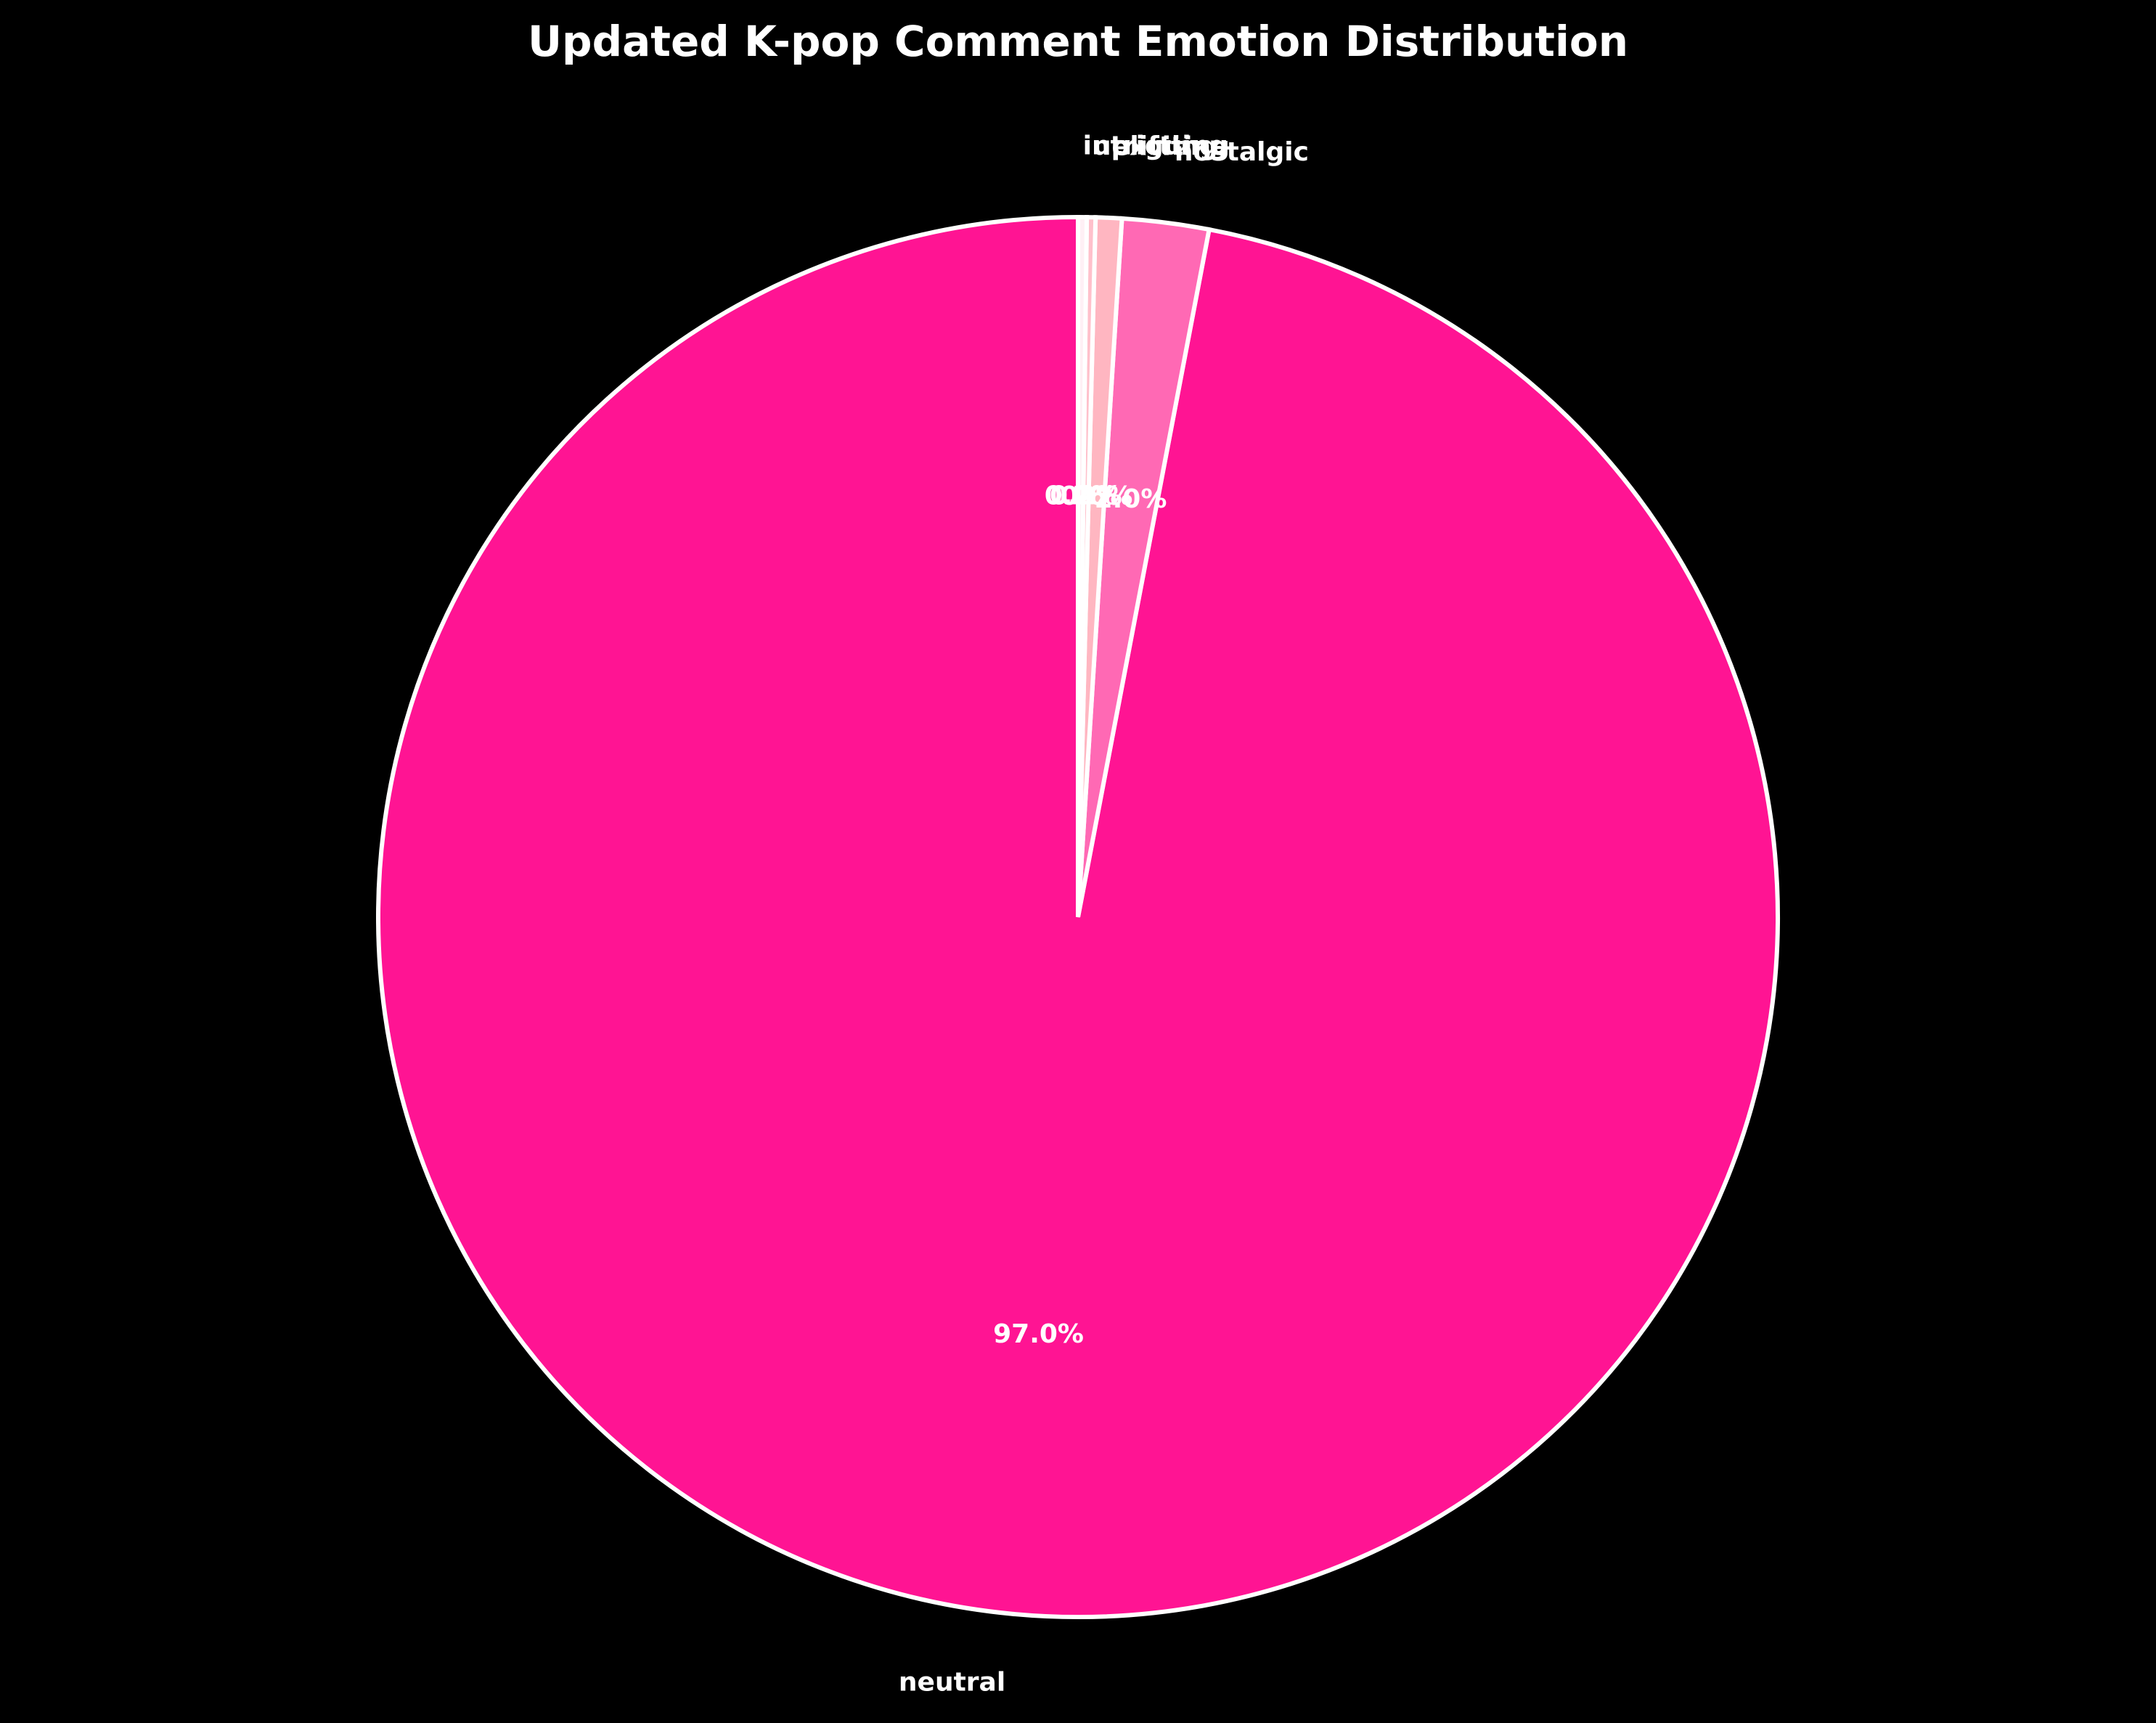  What do you see at coordinates (1038, 1334) in the screenshot?
I see `value-label: 97.0%` at bounding box center [1038, 1334].